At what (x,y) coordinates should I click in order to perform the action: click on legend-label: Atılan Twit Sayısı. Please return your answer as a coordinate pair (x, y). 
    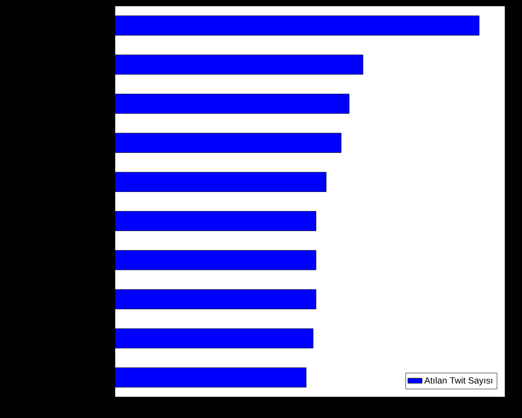
    Looking at the image, I should click on (458, 381).